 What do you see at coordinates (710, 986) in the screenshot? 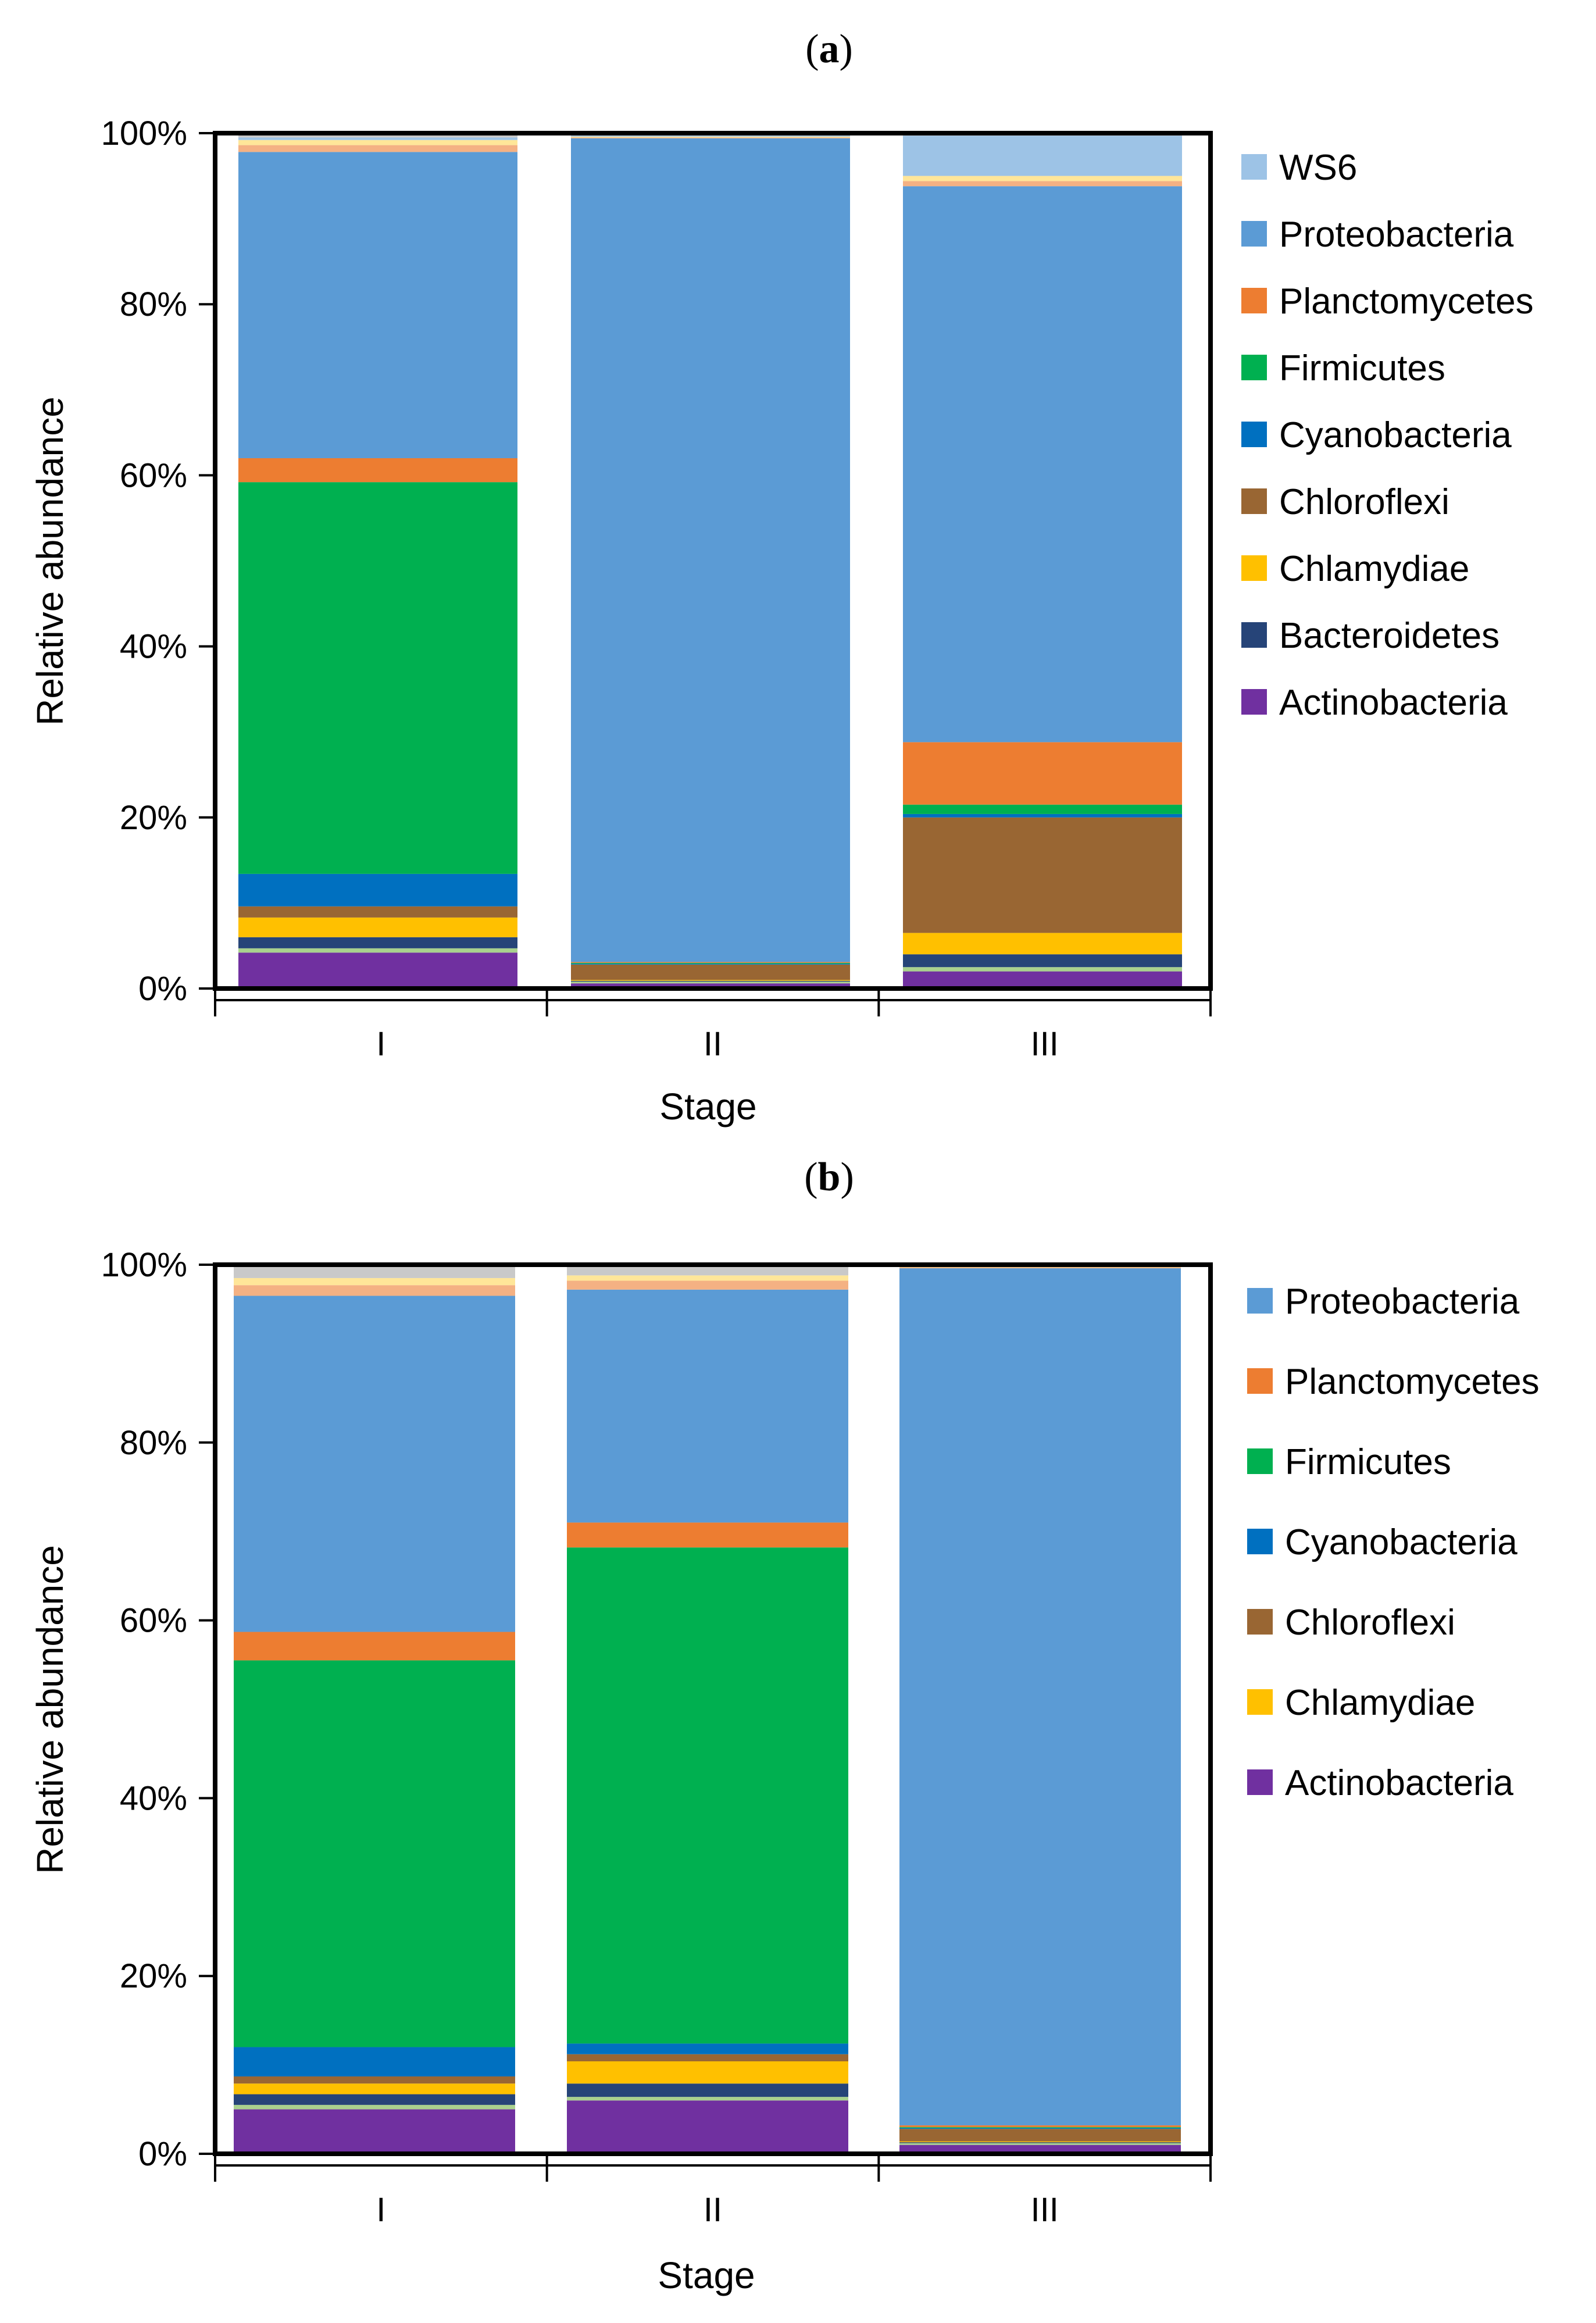
I see `bar-segment-a-ii-actinobacteria` at bounding box center [710, 986].